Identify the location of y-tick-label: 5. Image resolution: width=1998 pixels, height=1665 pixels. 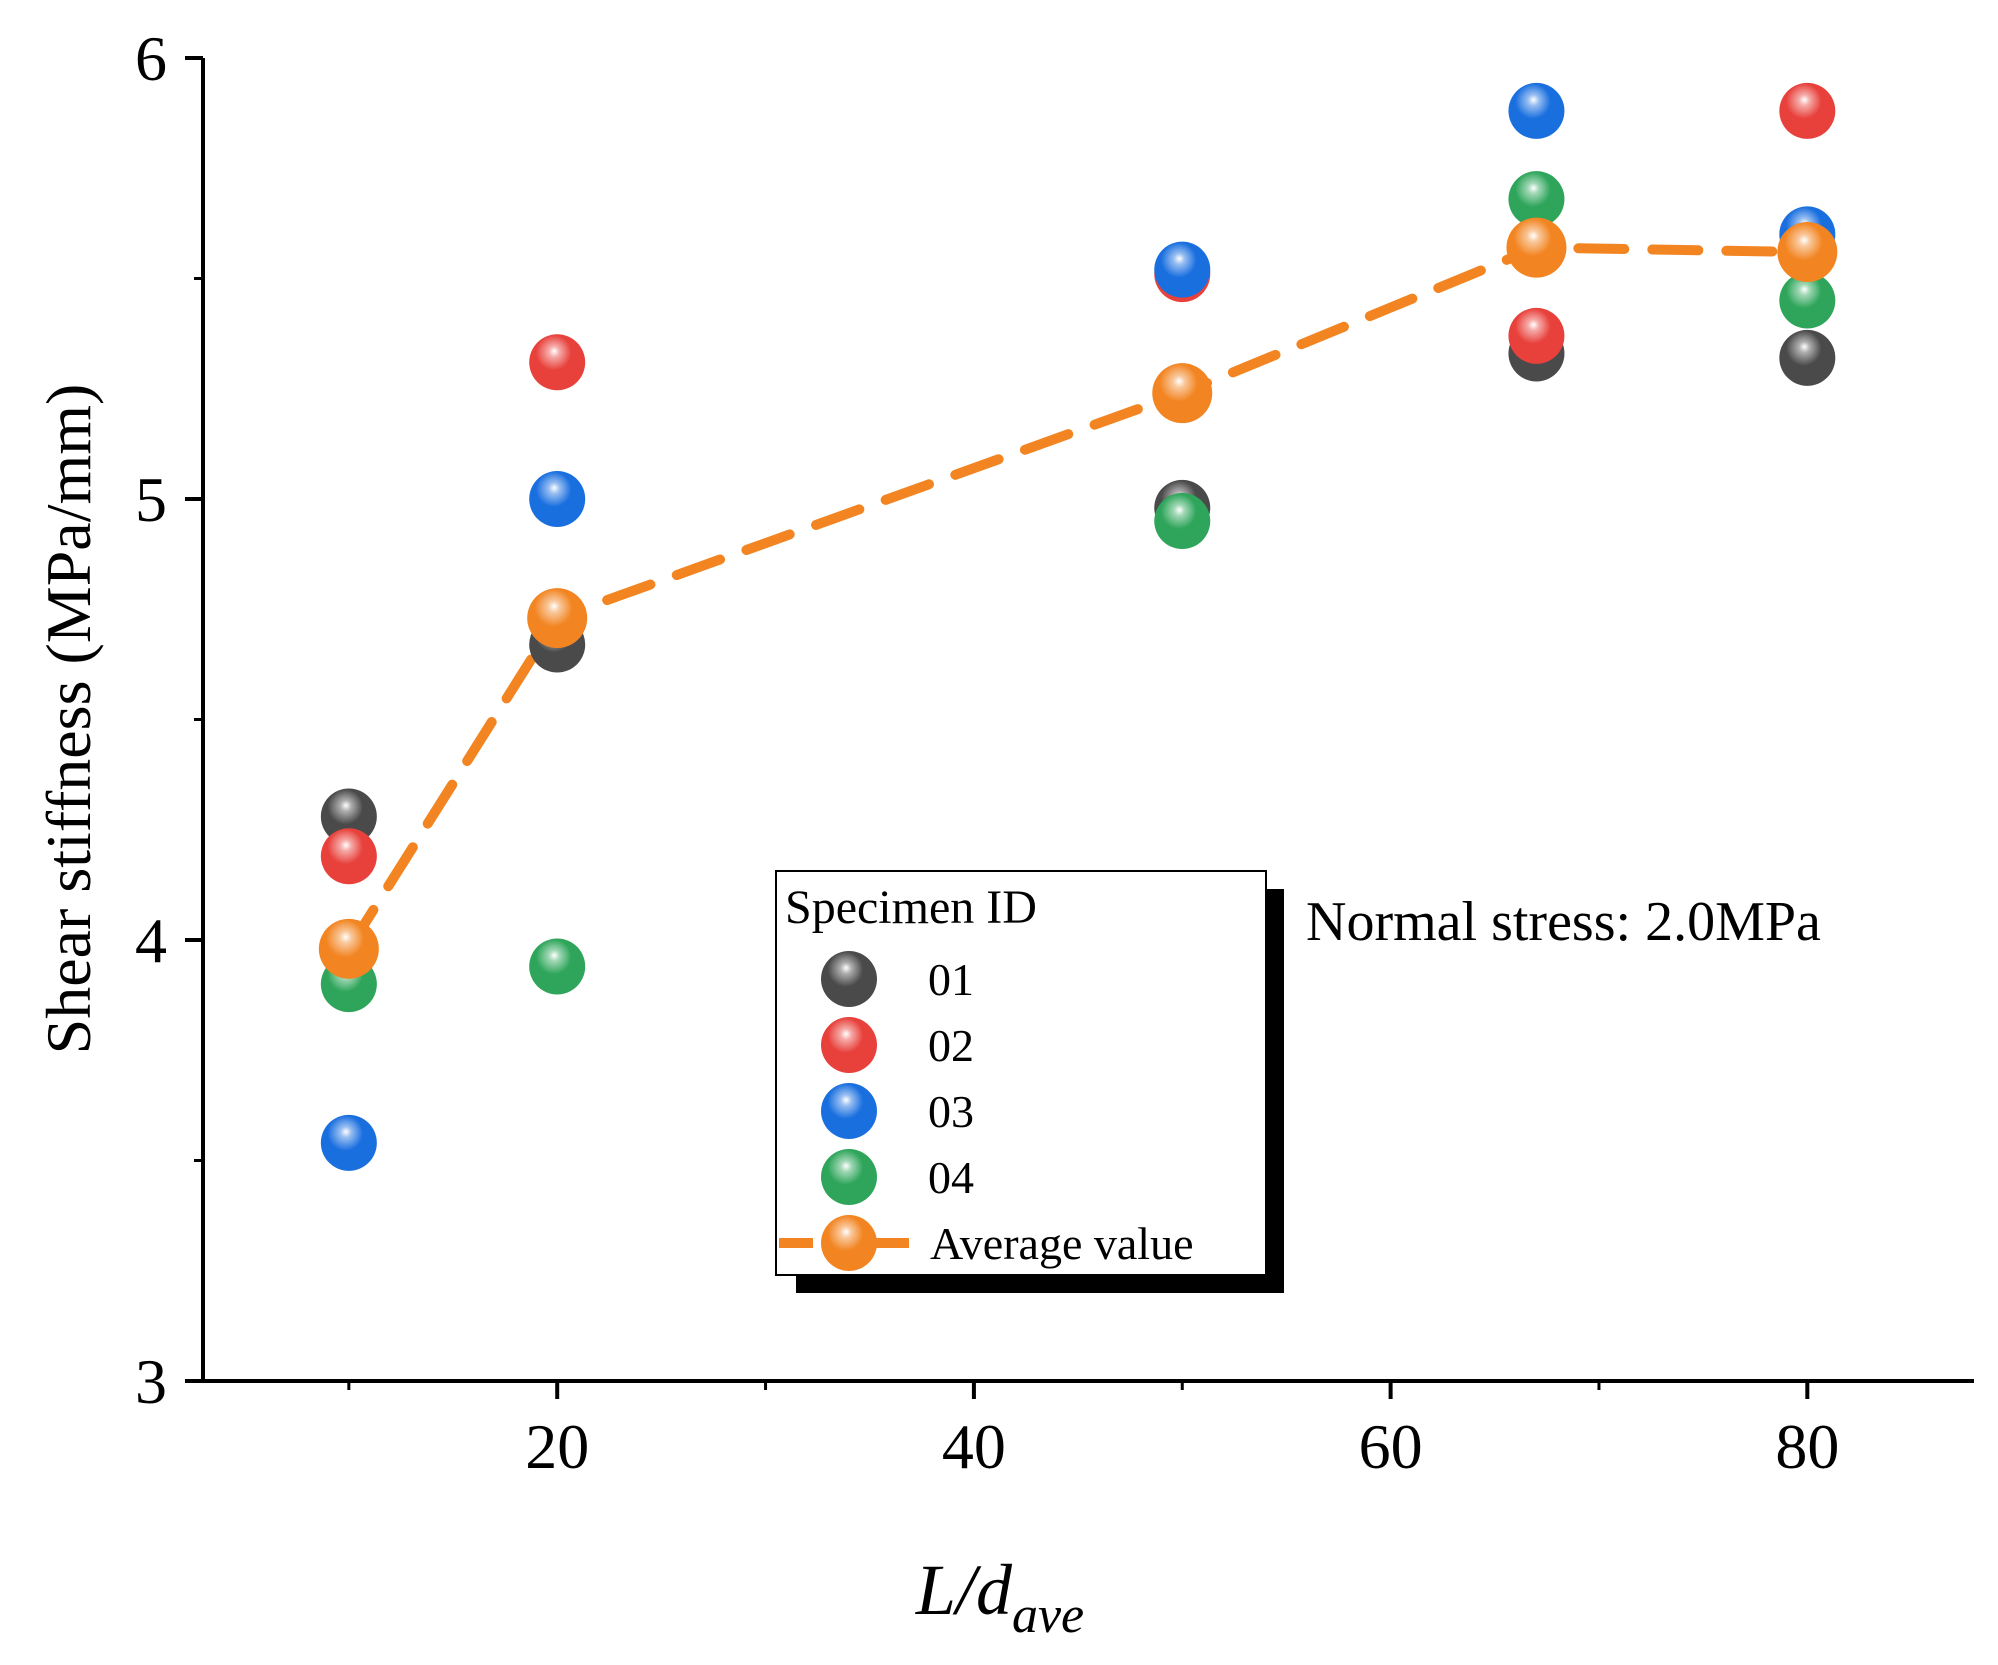
(151, 499).